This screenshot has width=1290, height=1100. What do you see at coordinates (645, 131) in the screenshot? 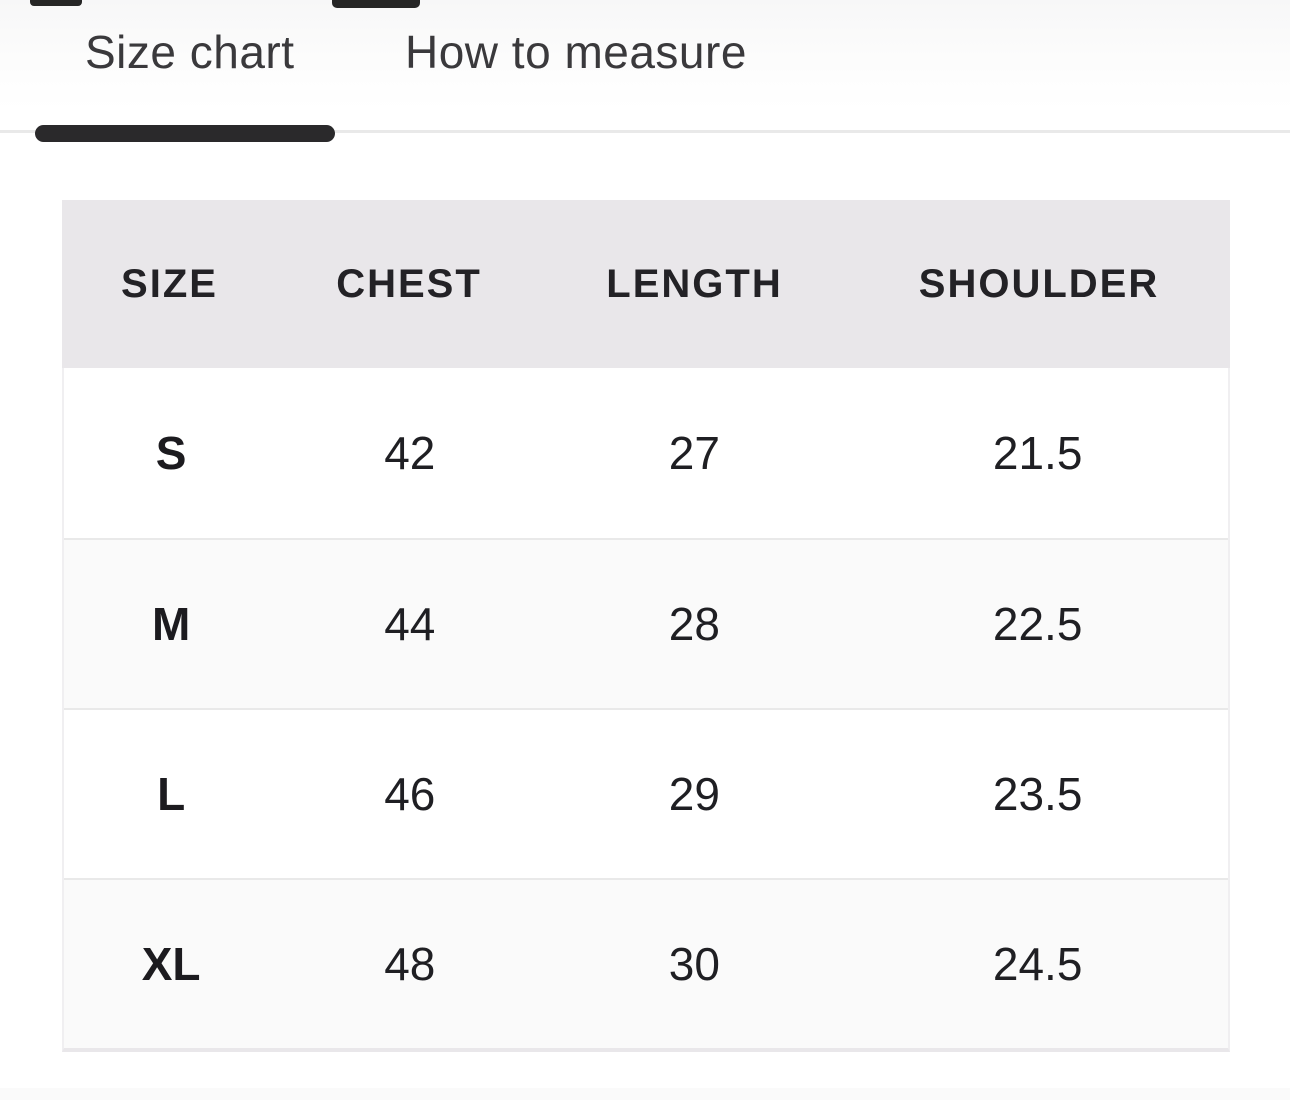
I see `tab-track-line` at bounding box center [645, 131].